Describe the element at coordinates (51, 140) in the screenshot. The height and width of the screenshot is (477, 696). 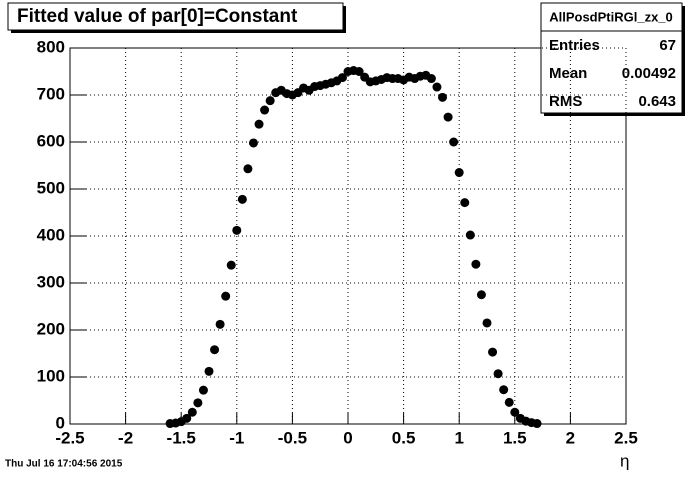
I see `y-tick-label: 600` at that location.